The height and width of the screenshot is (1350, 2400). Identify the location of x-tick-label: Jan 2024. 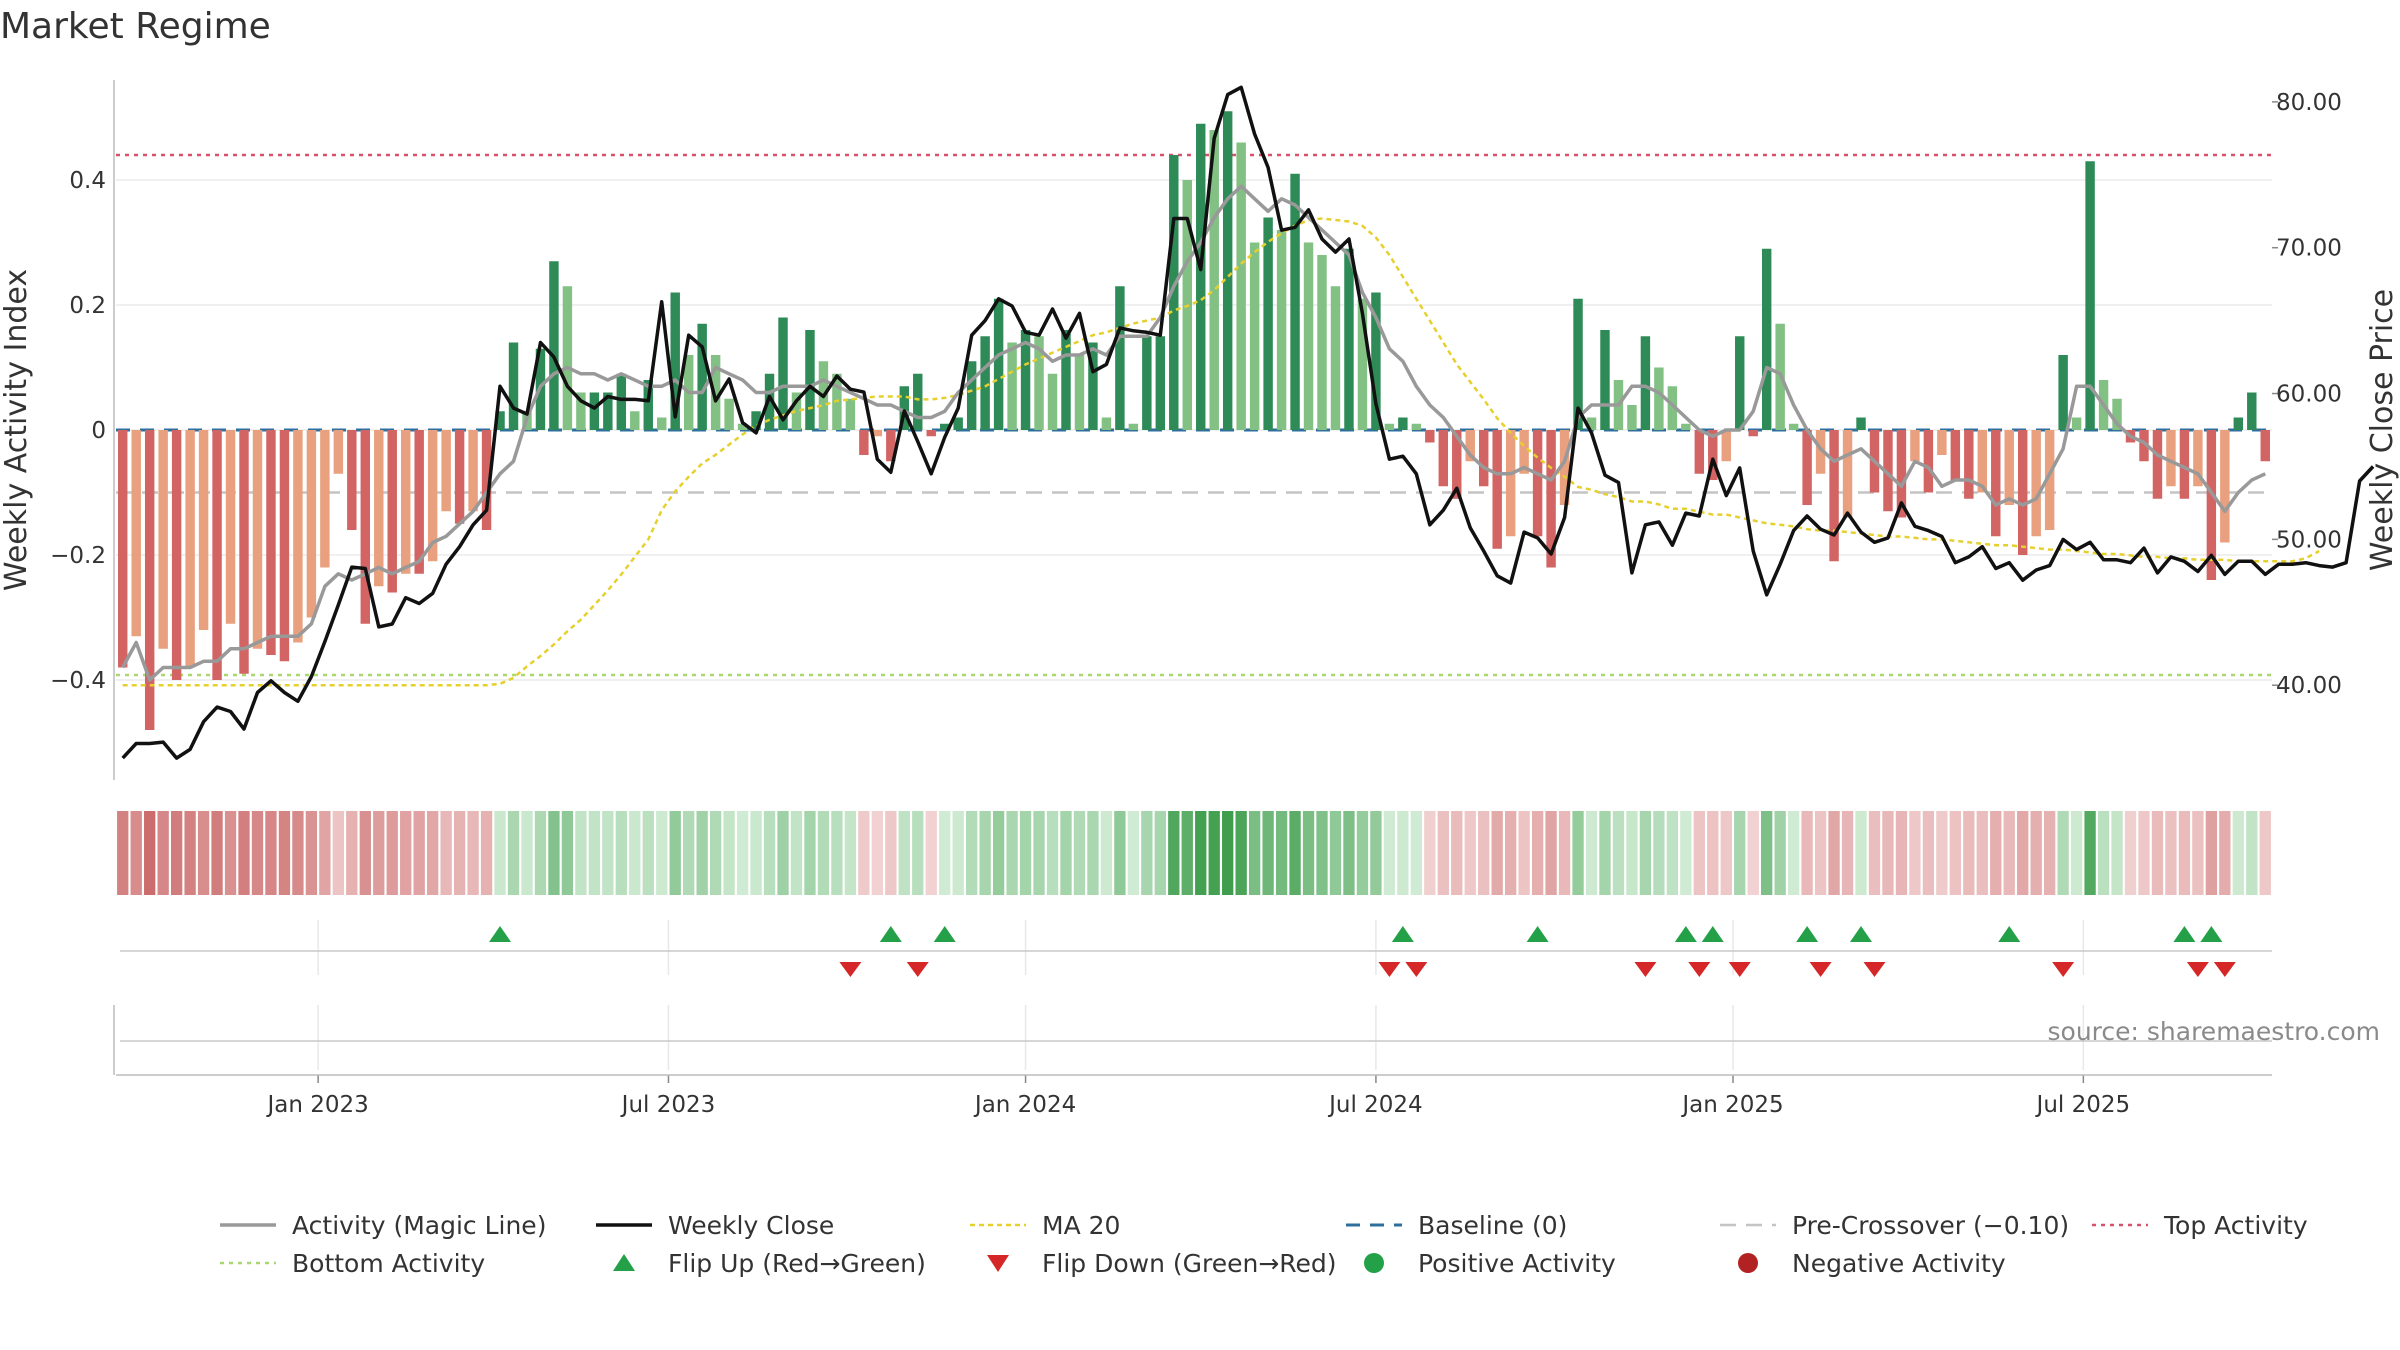
(1024, 1105).